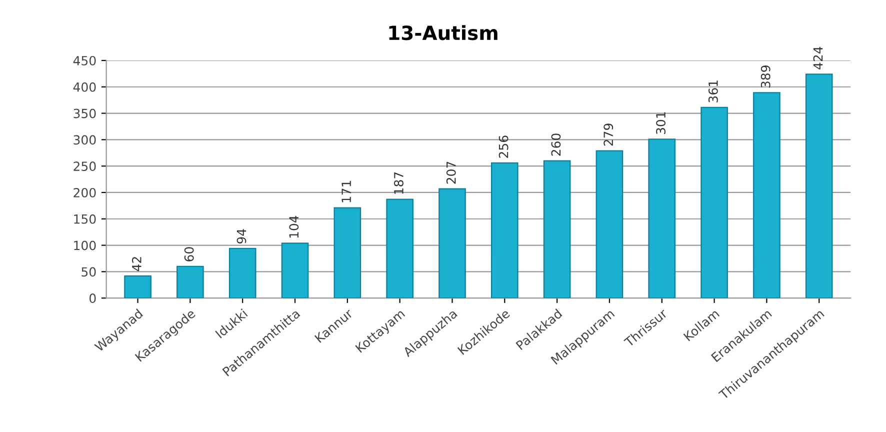 This screenshot has width=886, height=432. I want to click on data-label: 94, so click(241, 236).